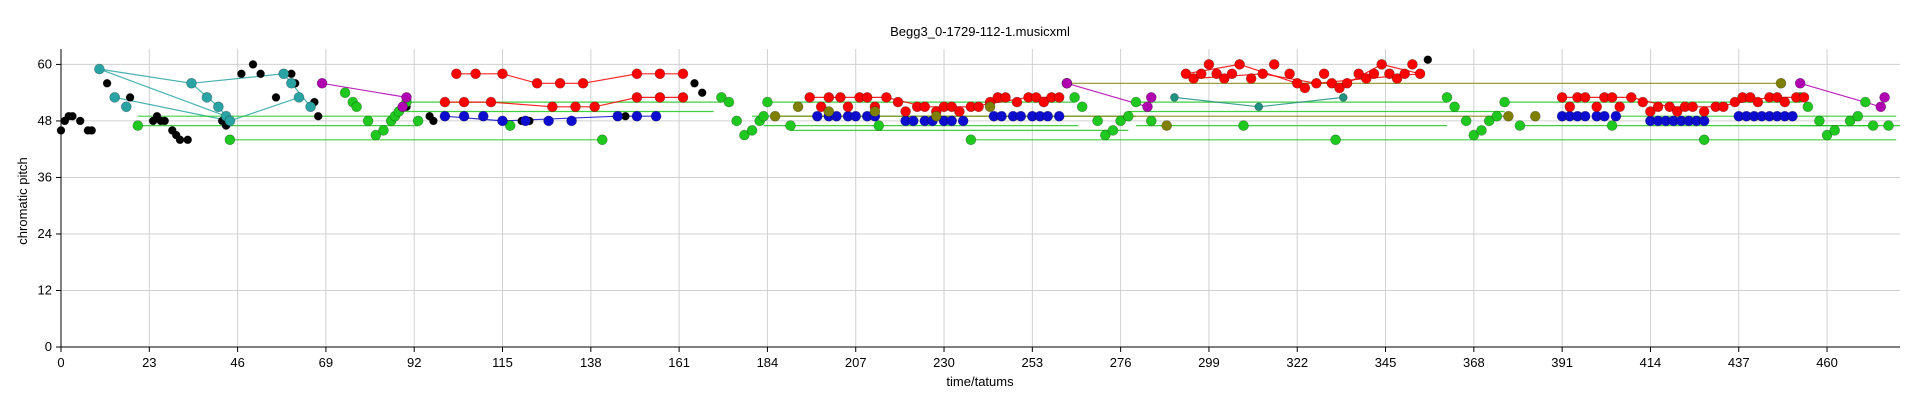  Describe the element at coordinates (45, 233) in the screenshot. I see `y-tick-label: 24` at that location.